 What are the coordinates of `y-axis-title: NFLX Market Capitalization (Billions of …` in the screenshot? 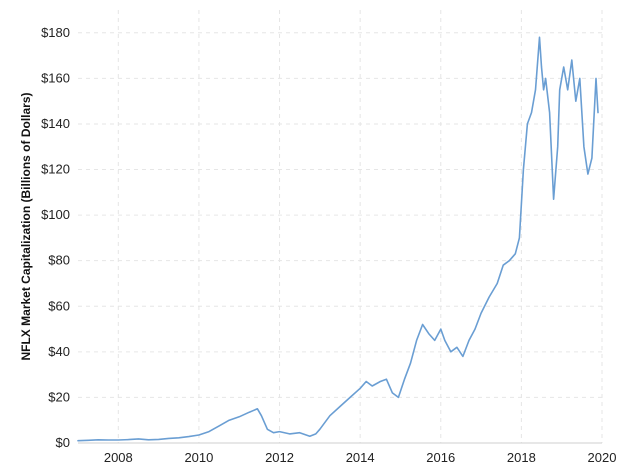 It's located at (26, 226).